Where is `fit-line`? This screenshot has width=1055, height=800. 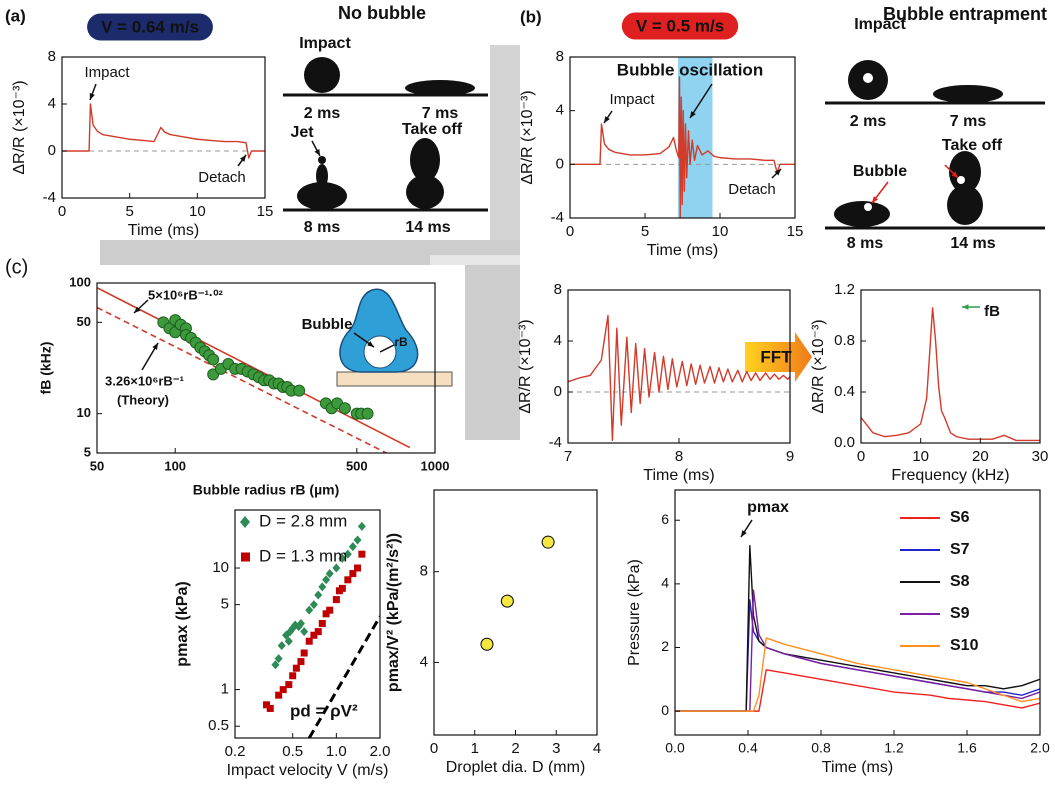 fit-line is located at coordinates (343, 676).